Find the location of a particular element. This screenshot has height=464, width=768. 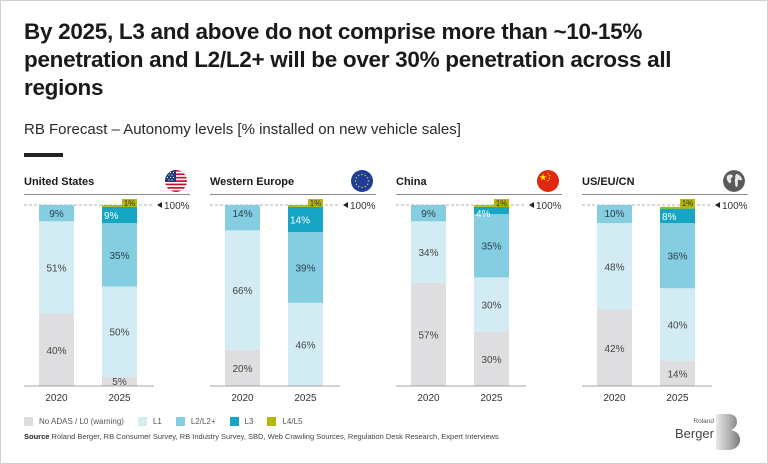

legend-item-l45: L4/L5 is located at coordinates (284, 421).